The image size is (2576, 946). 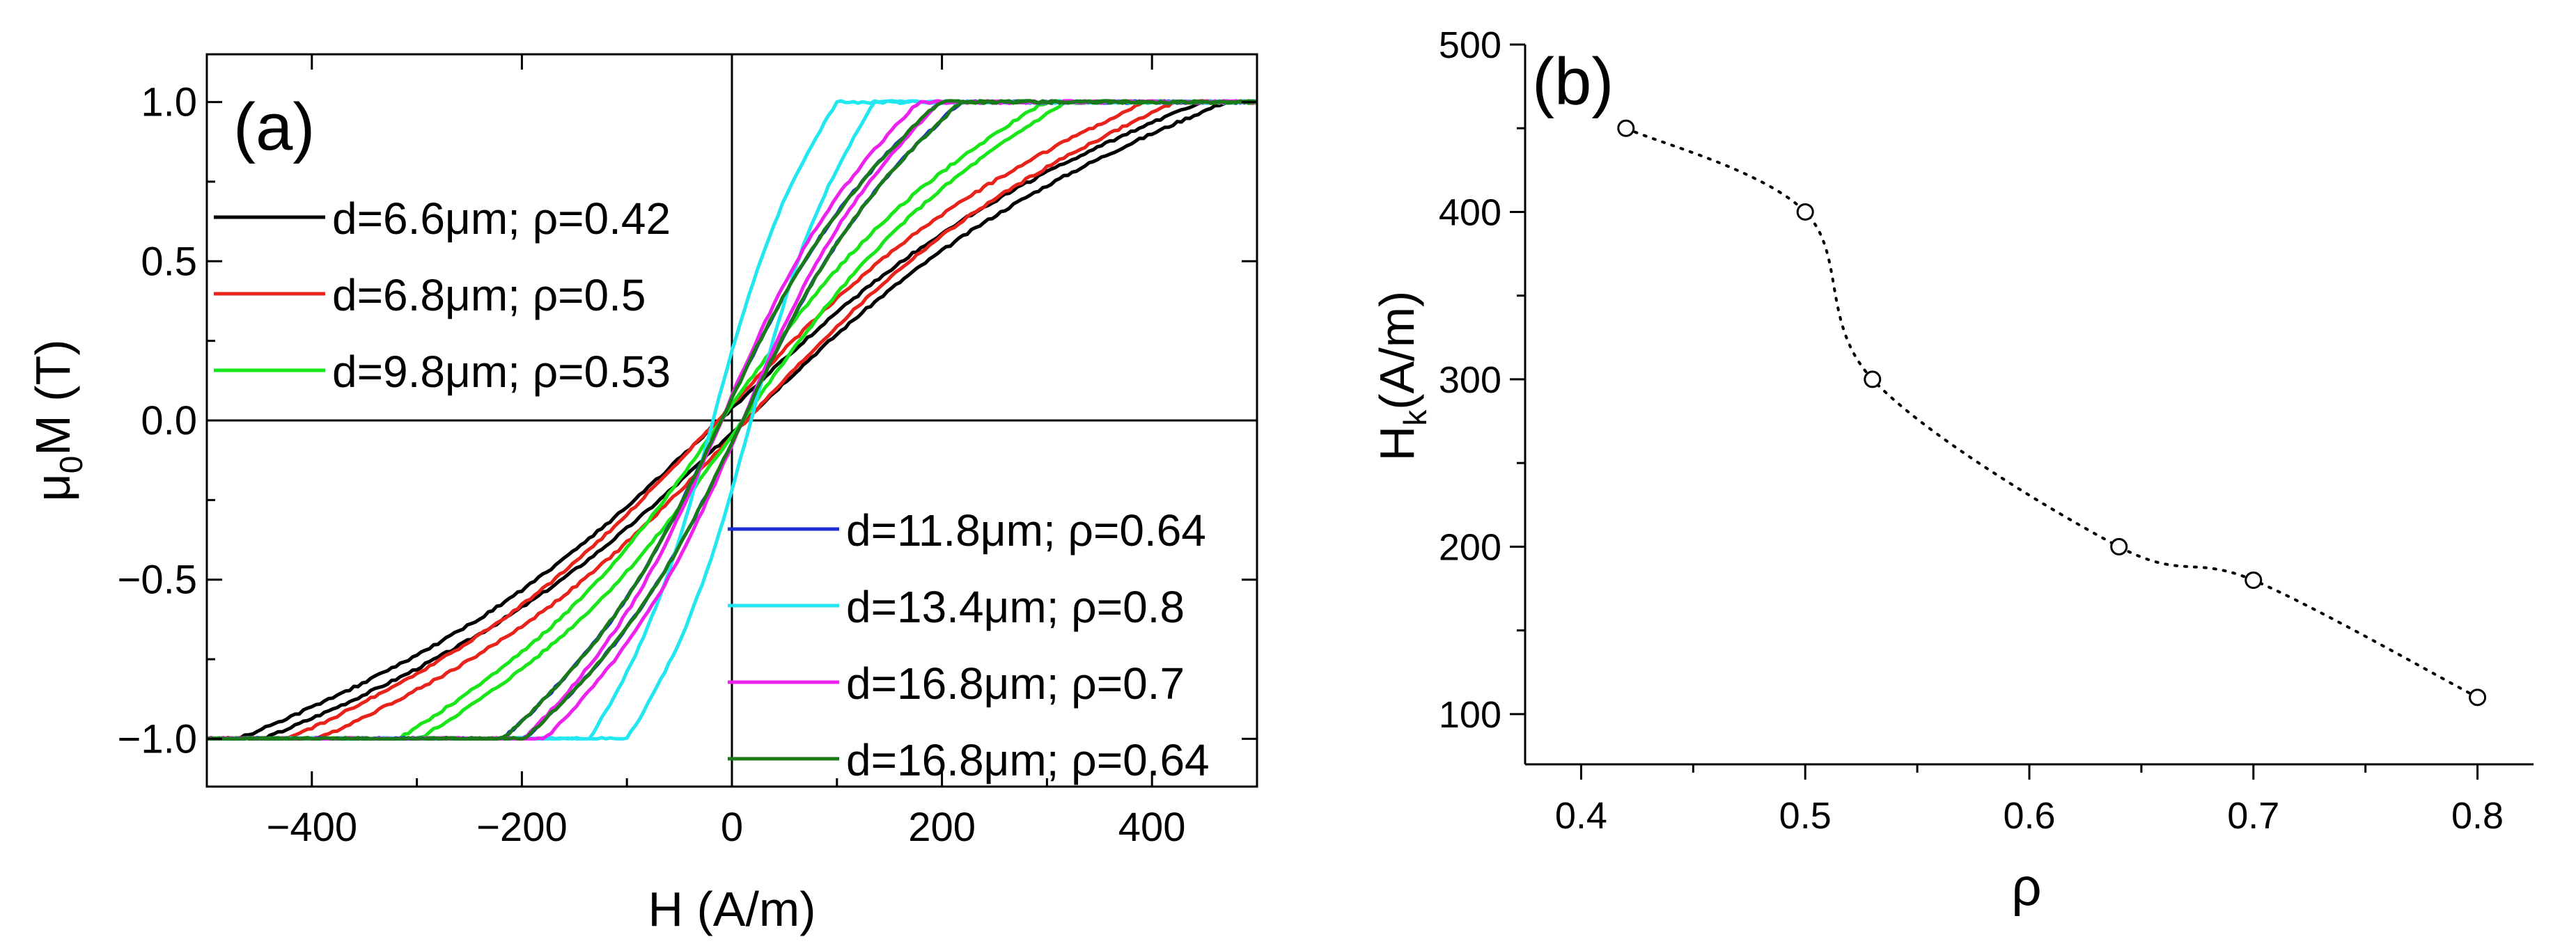 I want to click on legend-label: d=9.8μm; ρ=0.53, so click(x=502, y=372).